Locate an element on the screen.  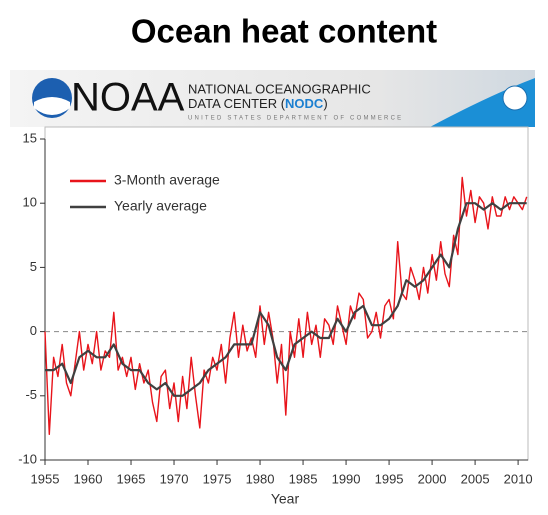
x-tick-label: 1975 is located at coordinates (217, 478).